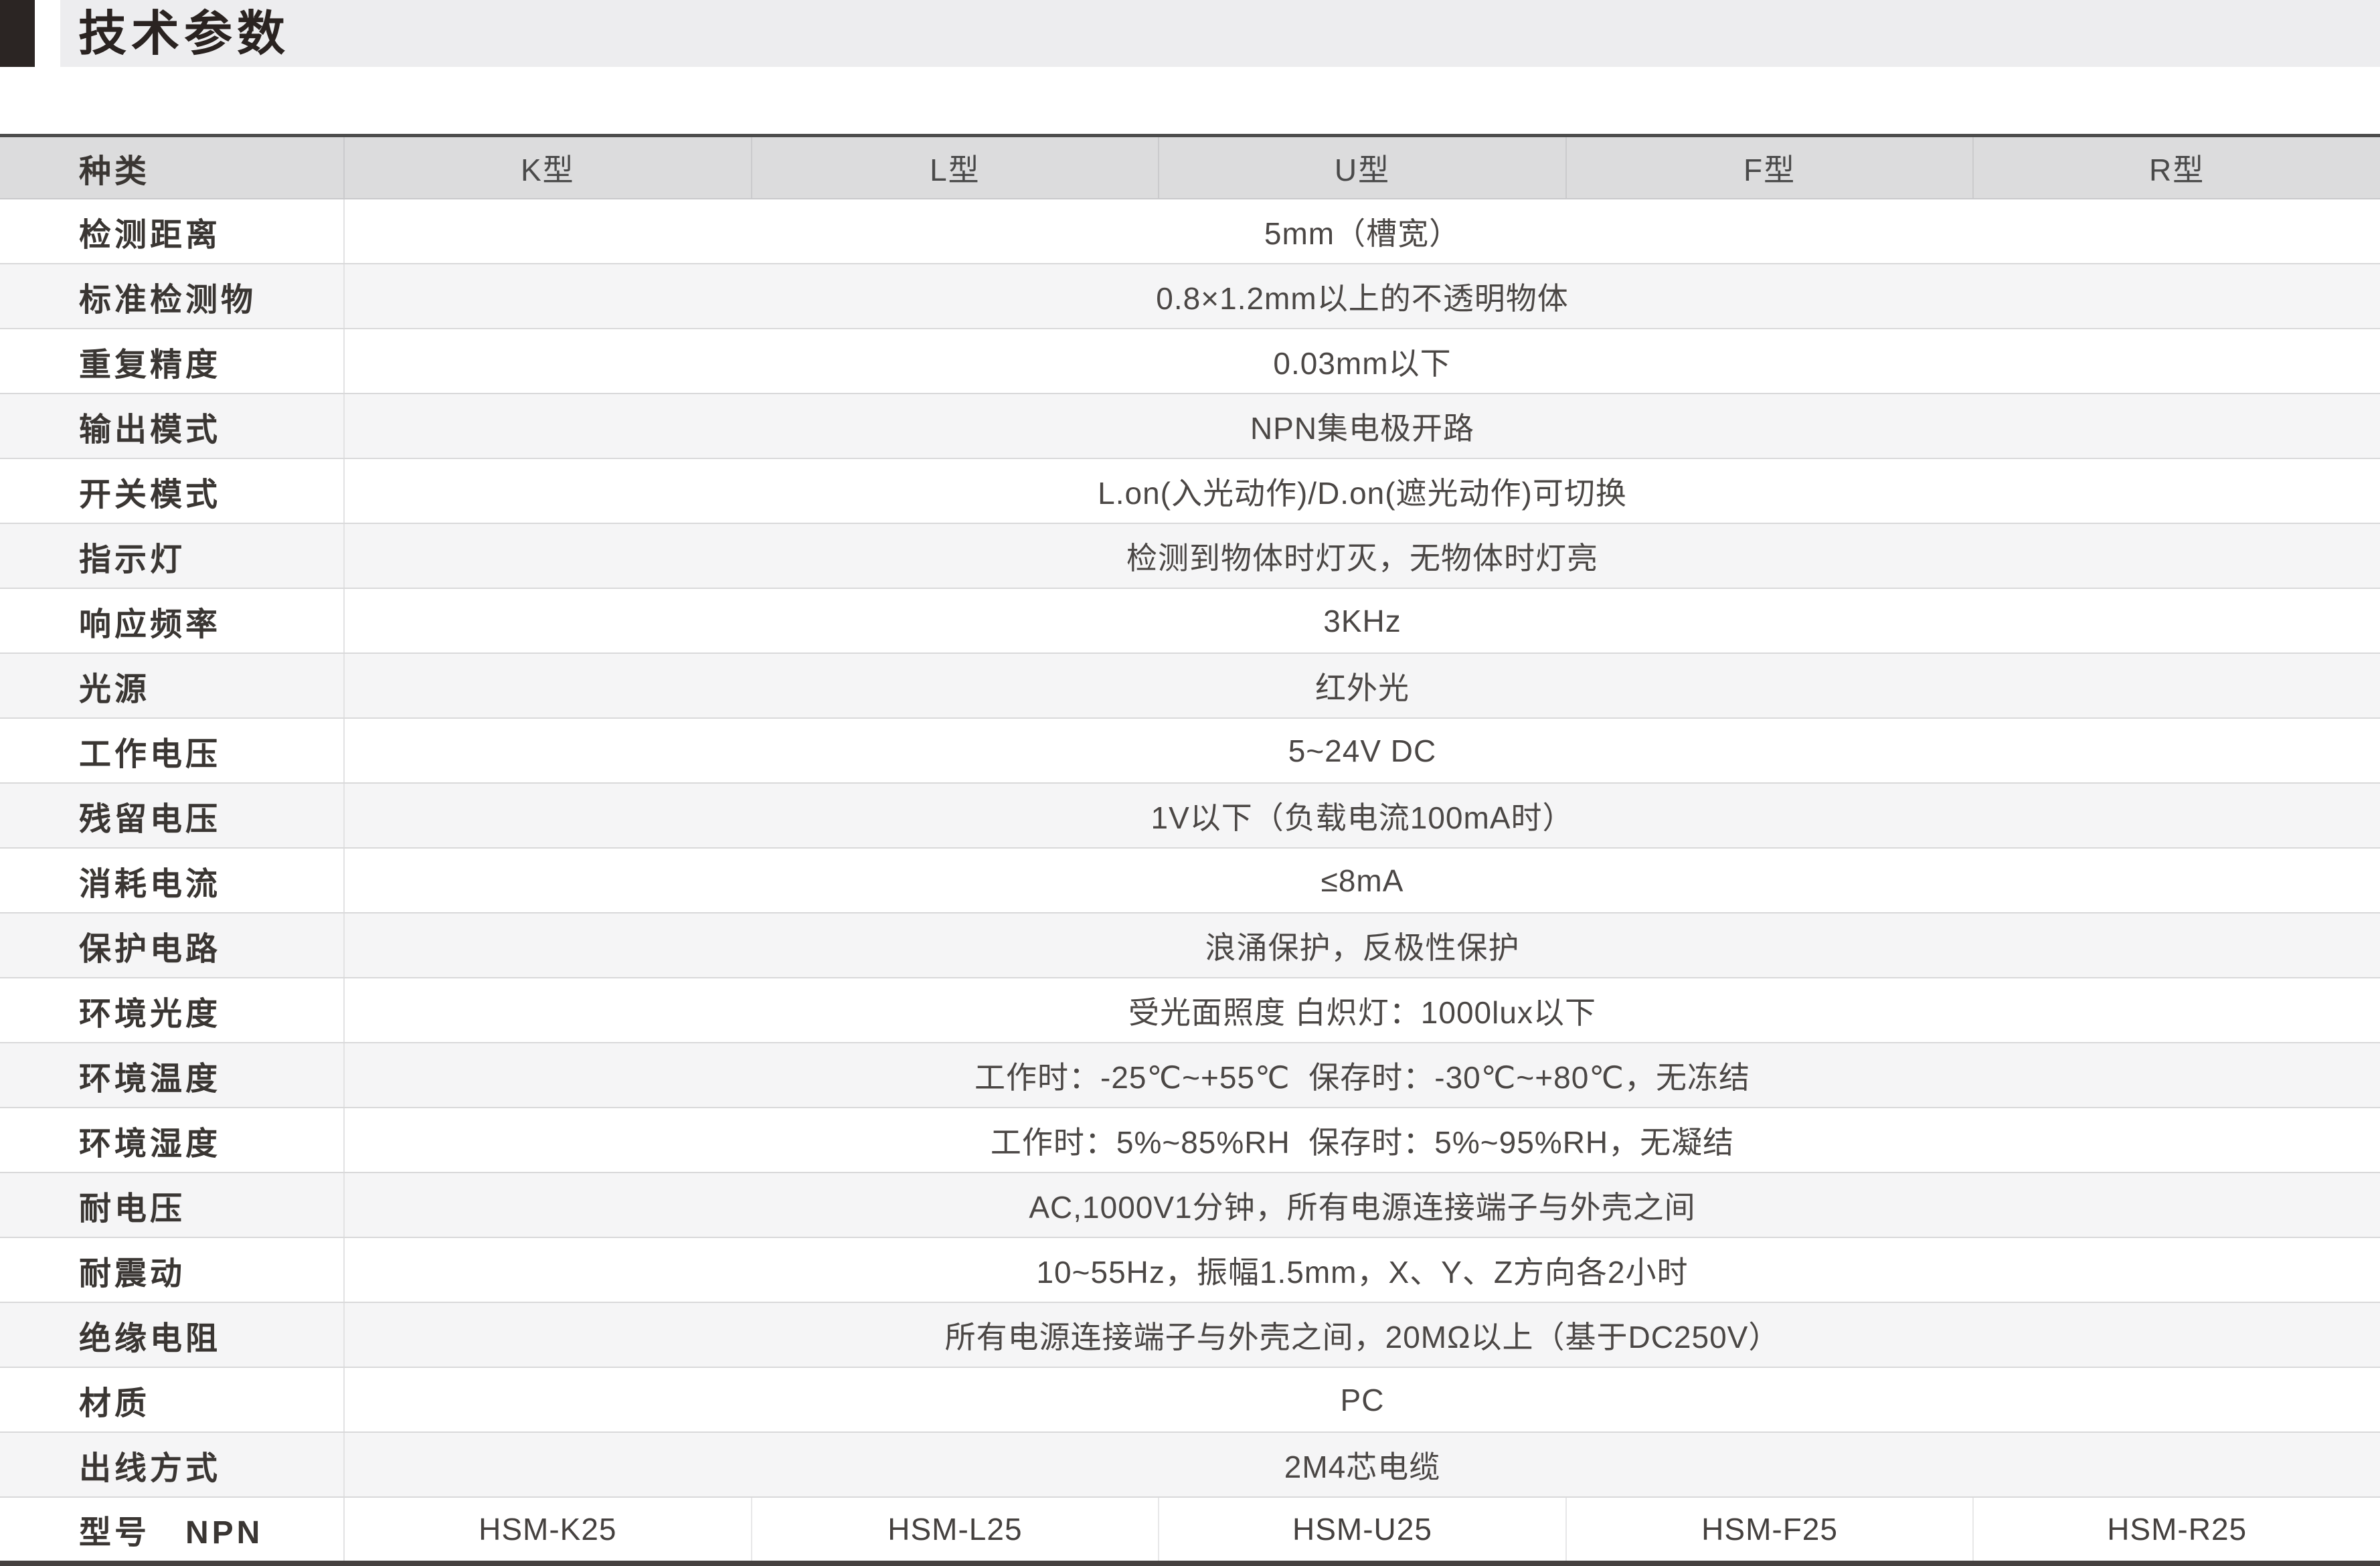 The width and height of the screenshot is (2380, 1566). Describe the element at coordinates (1190, 751) in the screenshot. I see `table-row: 工作电压 5~24V DC` at that location.